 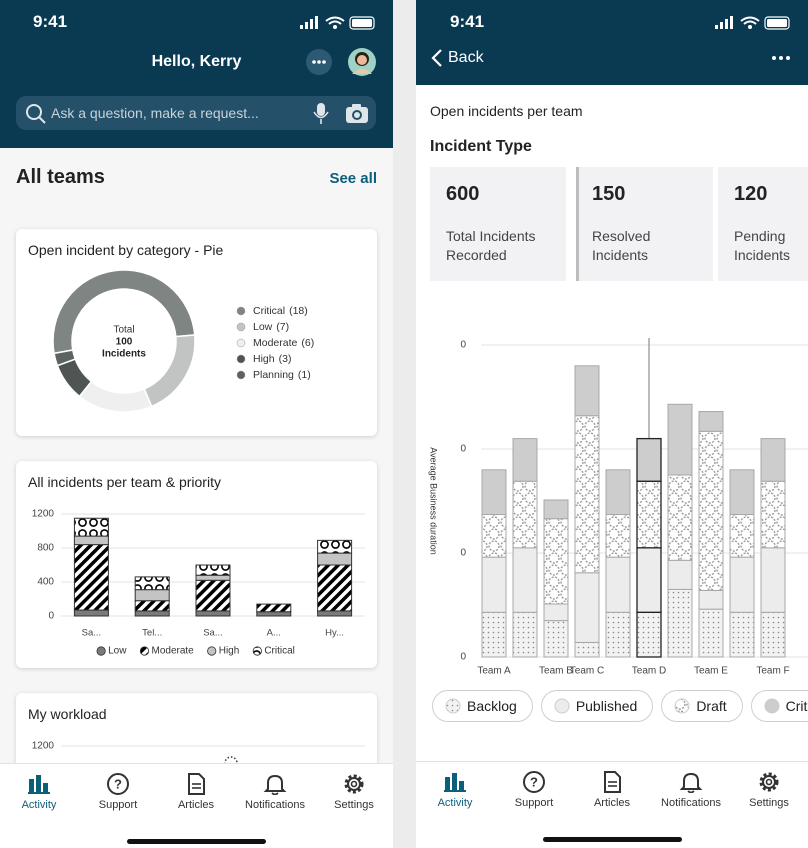 What do you see at coordinates (437, 58) in the screenshot?
I see `back-icon` at bounding box center [437, 58].